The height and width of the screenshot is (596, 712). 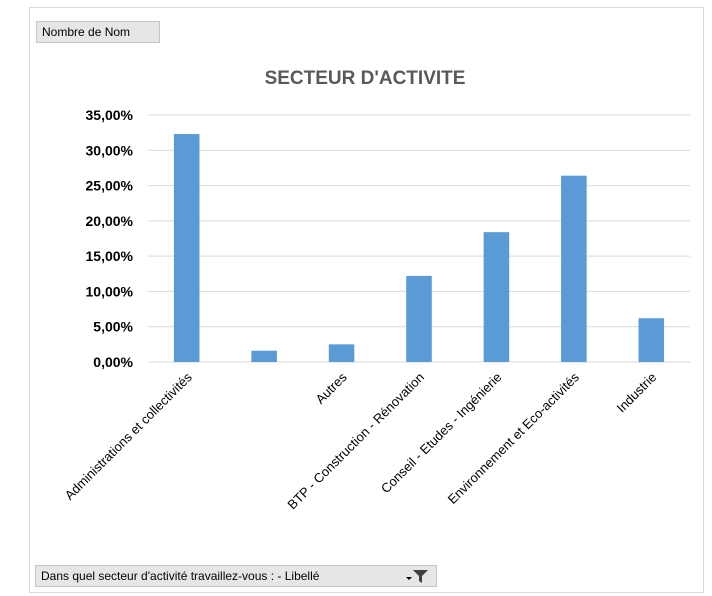 What do you see at coordinates (420, 576) in the screenshot?
I see `funnel-icon` at bounding box center [420, 576].